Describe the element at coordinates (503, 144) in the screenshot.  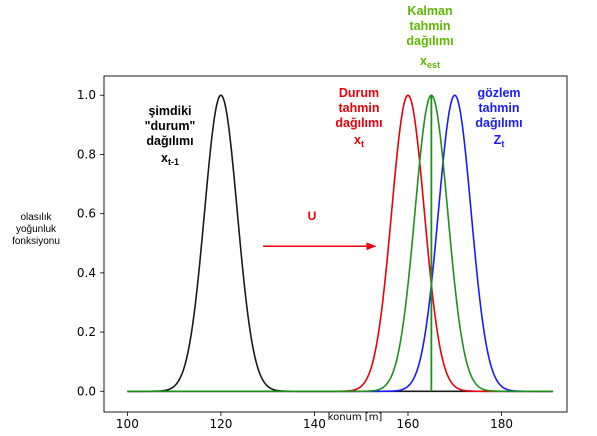
I see `observation-subscript: t` at that location.